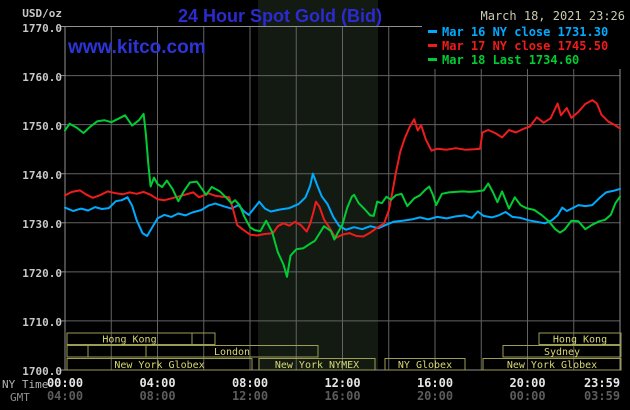  I want to click on legend-item: Mar 17 NY close 1745.50, so click(528, 46).